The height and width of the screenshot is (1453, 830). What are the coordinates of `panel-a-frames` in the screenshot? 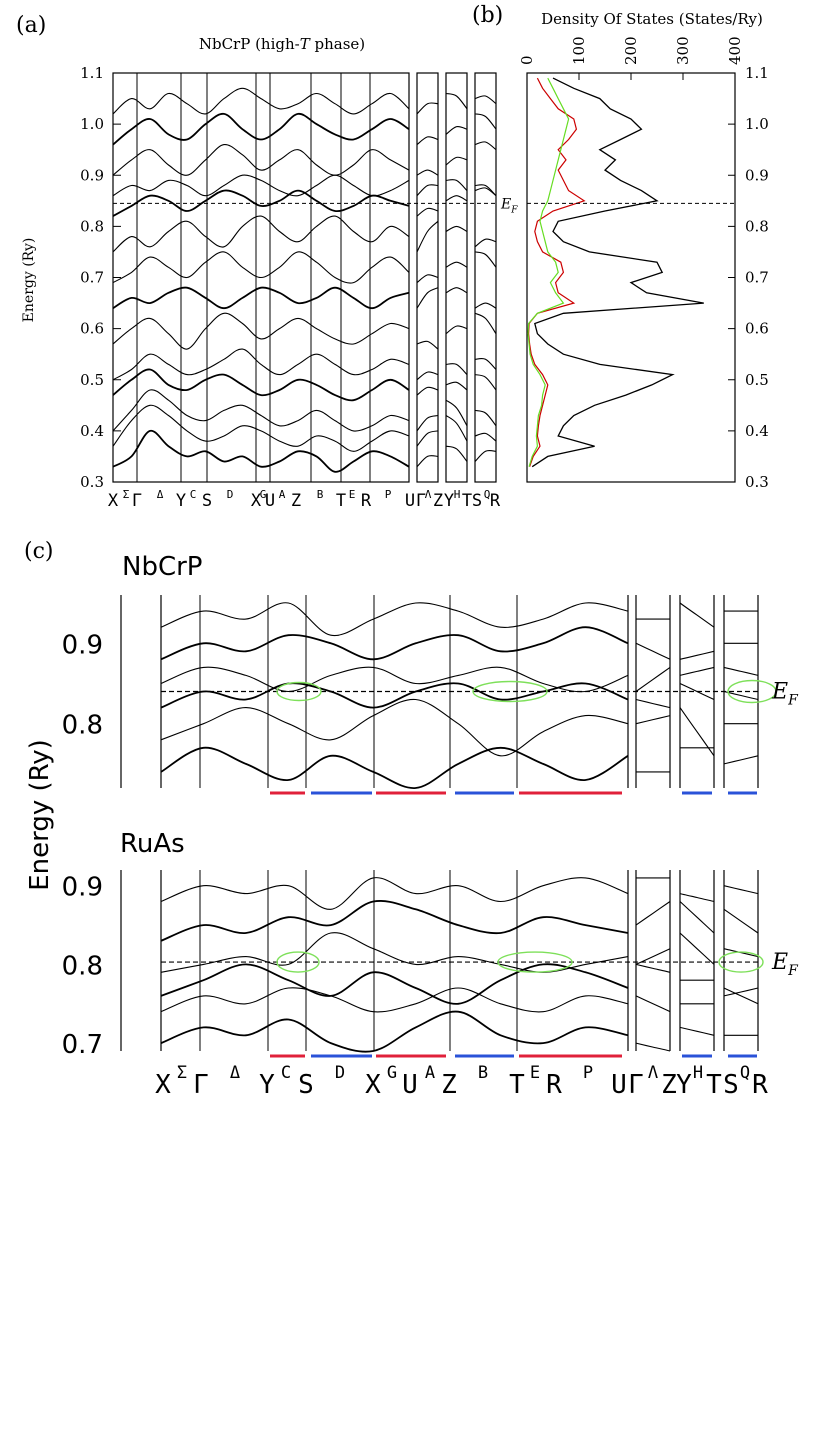 It's located at (304, 277).